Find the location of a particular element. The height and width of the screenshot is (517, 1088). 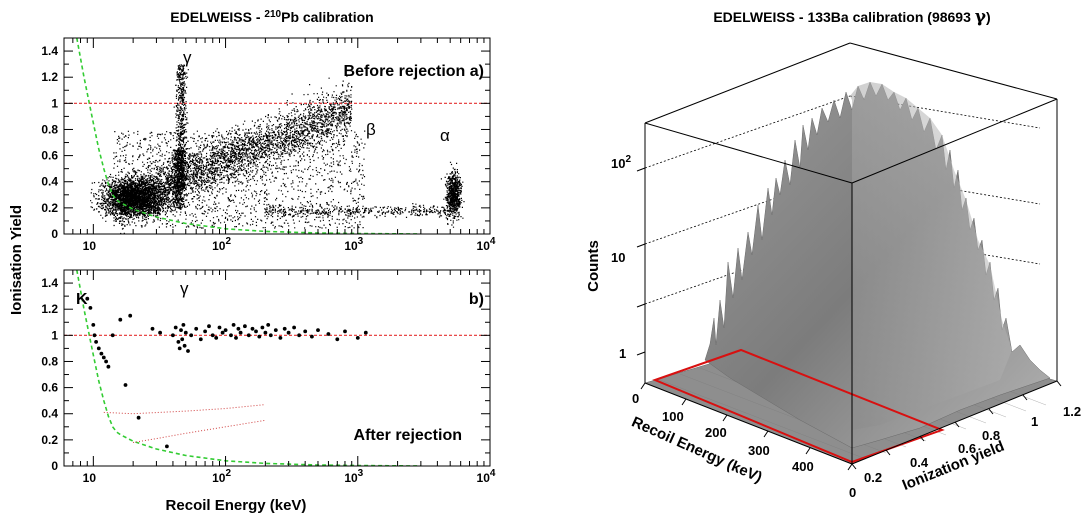

x-tick-label: 10³ is located at coordinates (353, 476).